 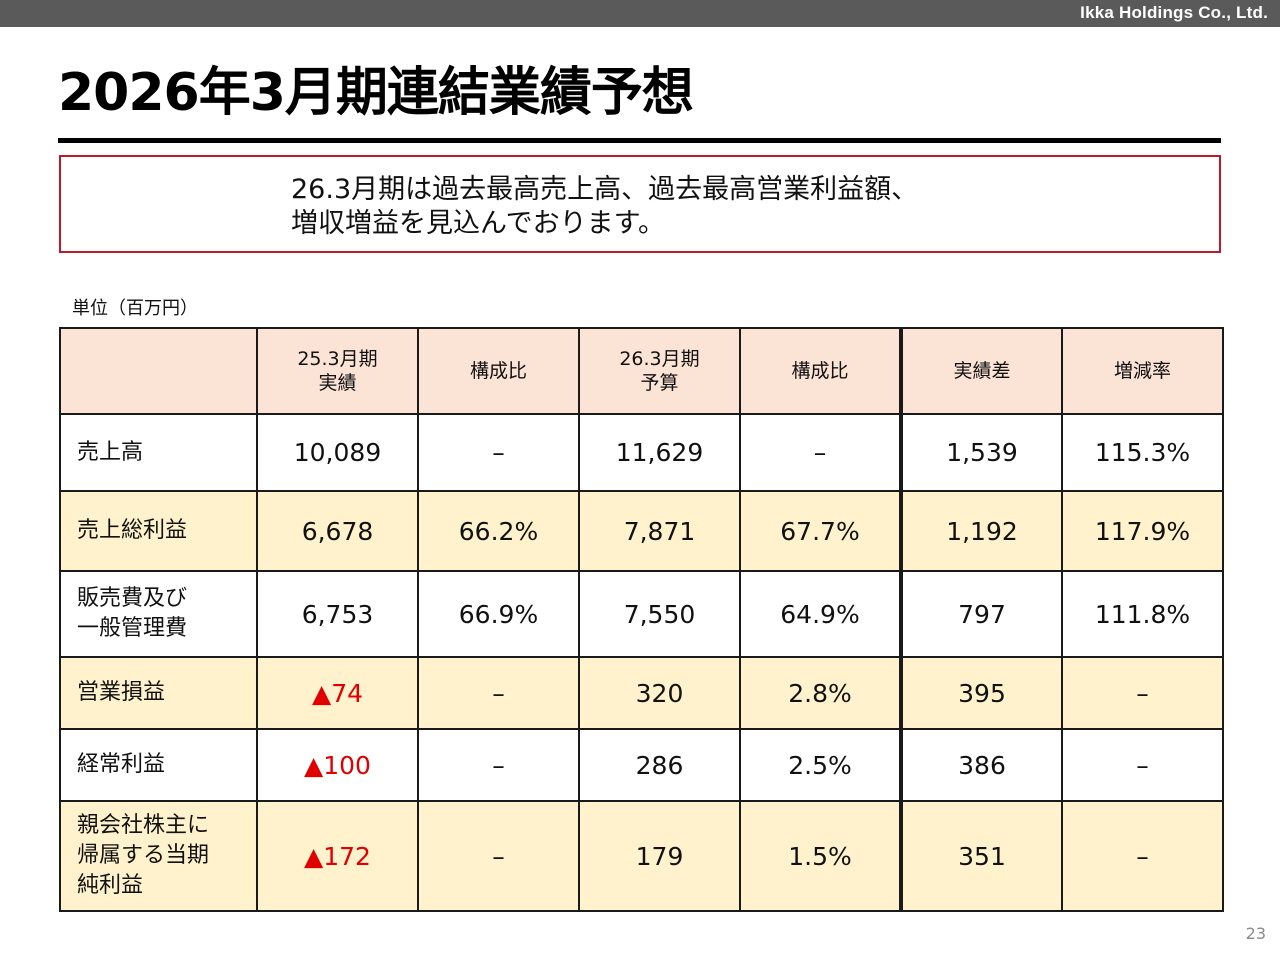 What do you see at coordinates (659, 856) in the screenshot?
I see `cell-fy26-budget: 179` at bounding box center [659, 856].